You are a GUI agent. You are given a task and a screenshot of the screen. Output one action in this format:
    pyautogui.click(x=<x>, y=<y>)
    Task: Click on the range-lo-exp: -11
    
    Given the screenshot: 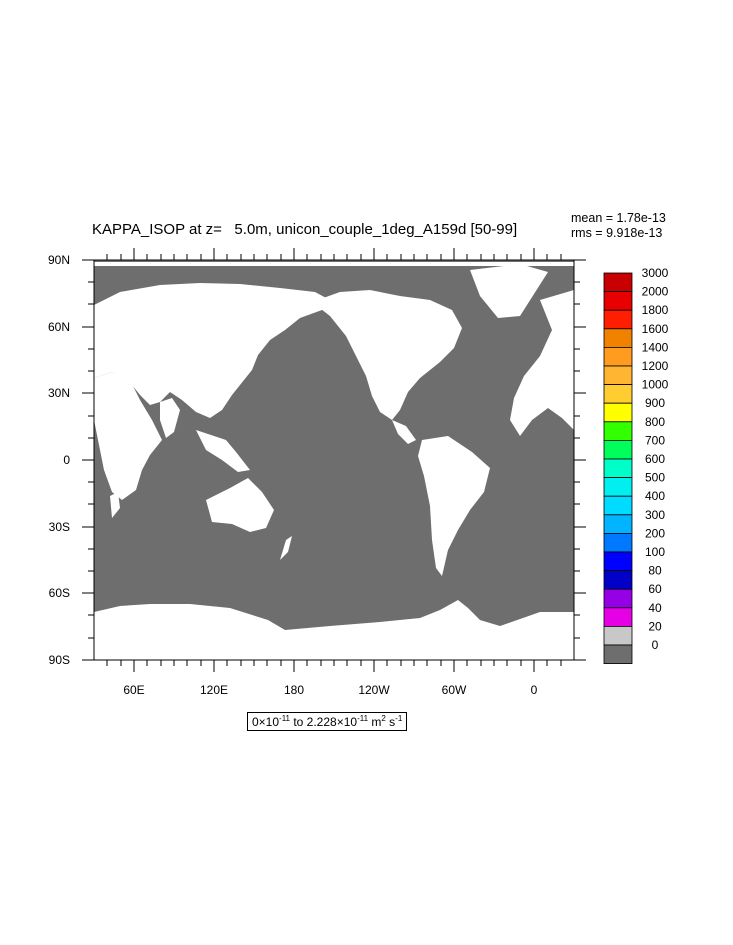 What is the action you would take?
    pyautogui.click(x=284, y=718)
    